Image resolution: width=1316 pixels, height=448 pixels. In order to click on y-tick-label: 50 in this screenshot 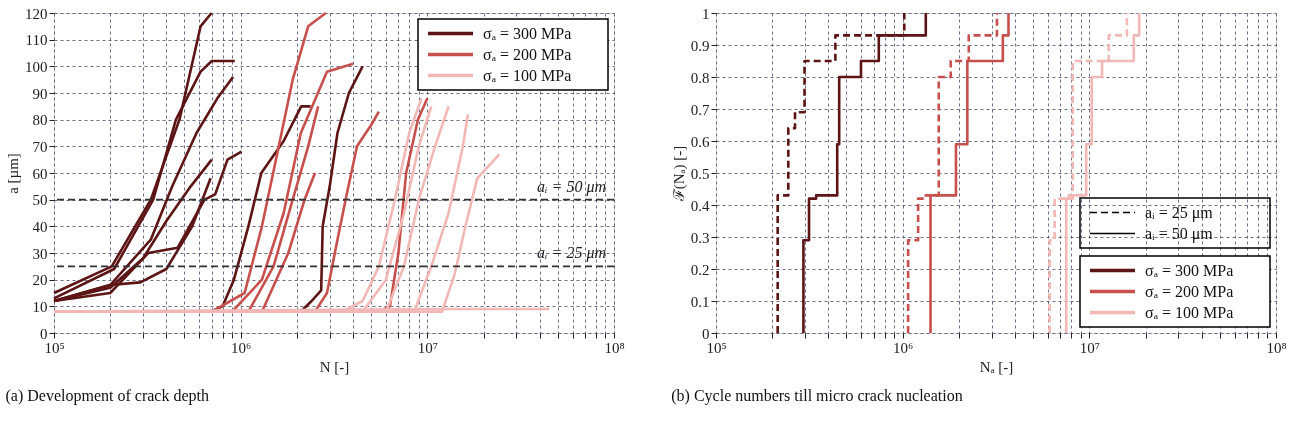, I will do `click(40, 200)`.